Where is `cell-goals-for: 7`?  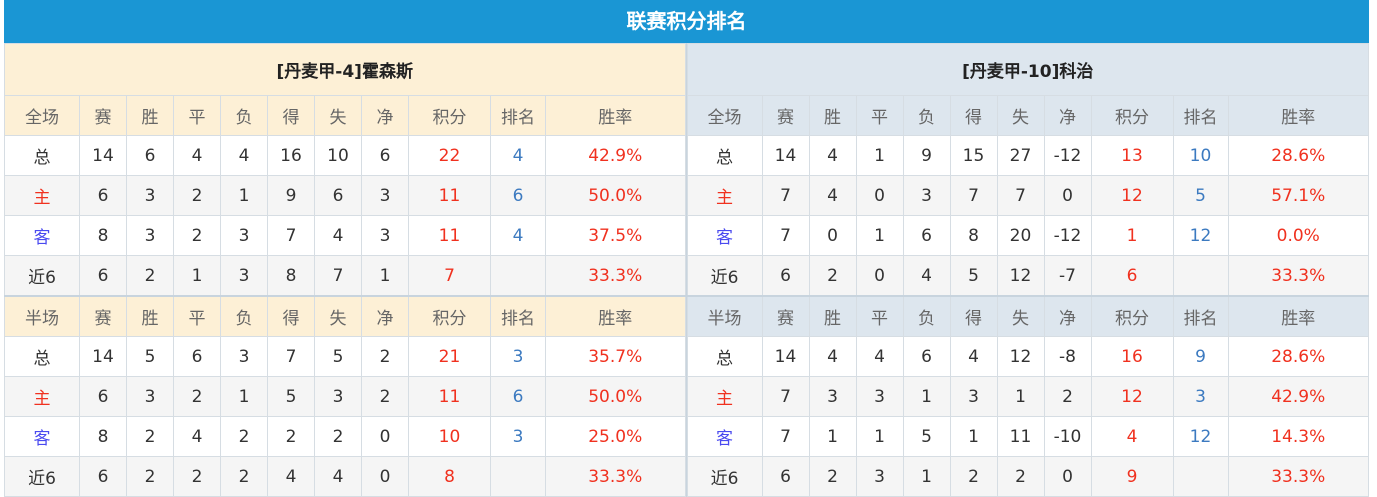 cell-goals-for: 7 is located at coordinates (291, 235).